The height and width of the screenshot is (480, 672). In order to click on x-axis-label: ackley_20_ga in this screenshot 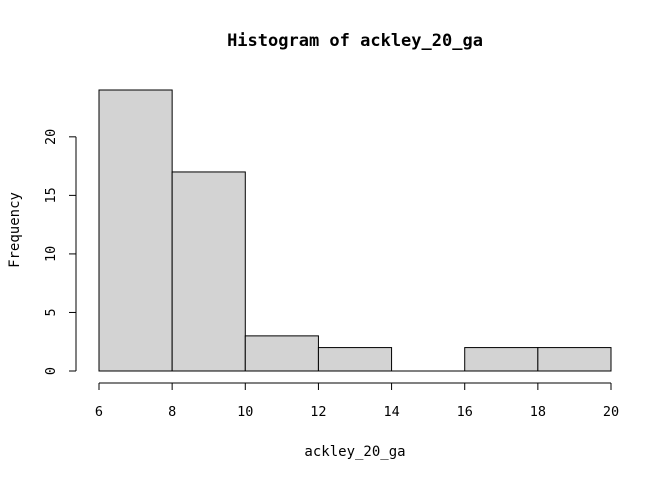, I will do `click(354, 452)`.